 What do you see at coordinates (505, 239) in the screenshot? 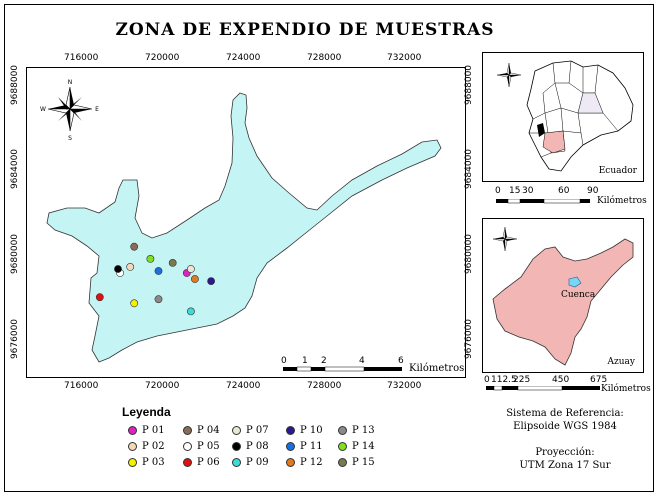
I see `azuay-compass-icon` at bounding box center [505, 239].